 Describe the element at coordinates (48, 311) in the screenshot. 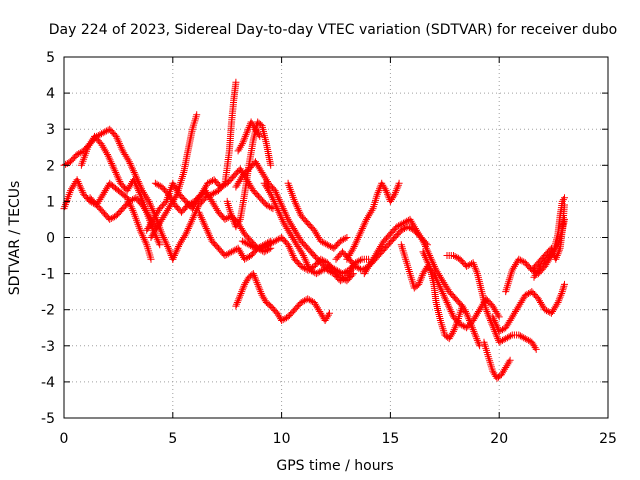

I see `y-tick-label: -2` at that location.